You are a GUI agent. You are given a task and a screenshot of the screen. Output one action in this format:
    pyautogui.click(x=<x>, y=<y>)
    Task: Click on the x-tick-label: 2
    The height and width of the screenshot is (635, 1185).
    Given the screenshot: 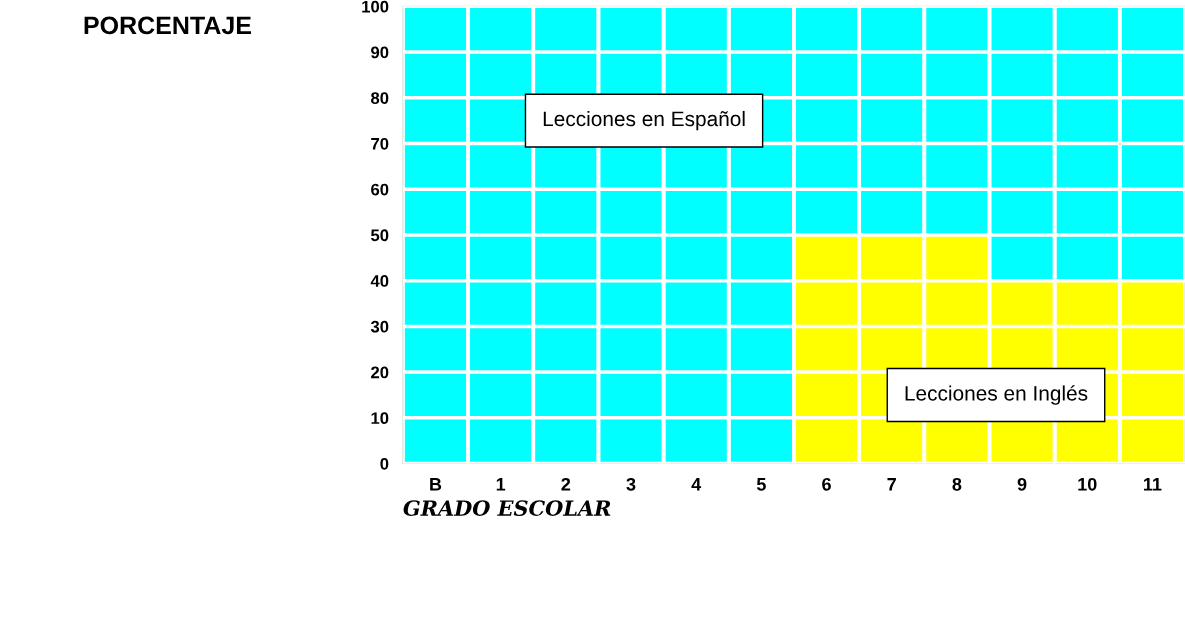 What is the action you would take?
    pyautogui.click(x=566, y=484)
    